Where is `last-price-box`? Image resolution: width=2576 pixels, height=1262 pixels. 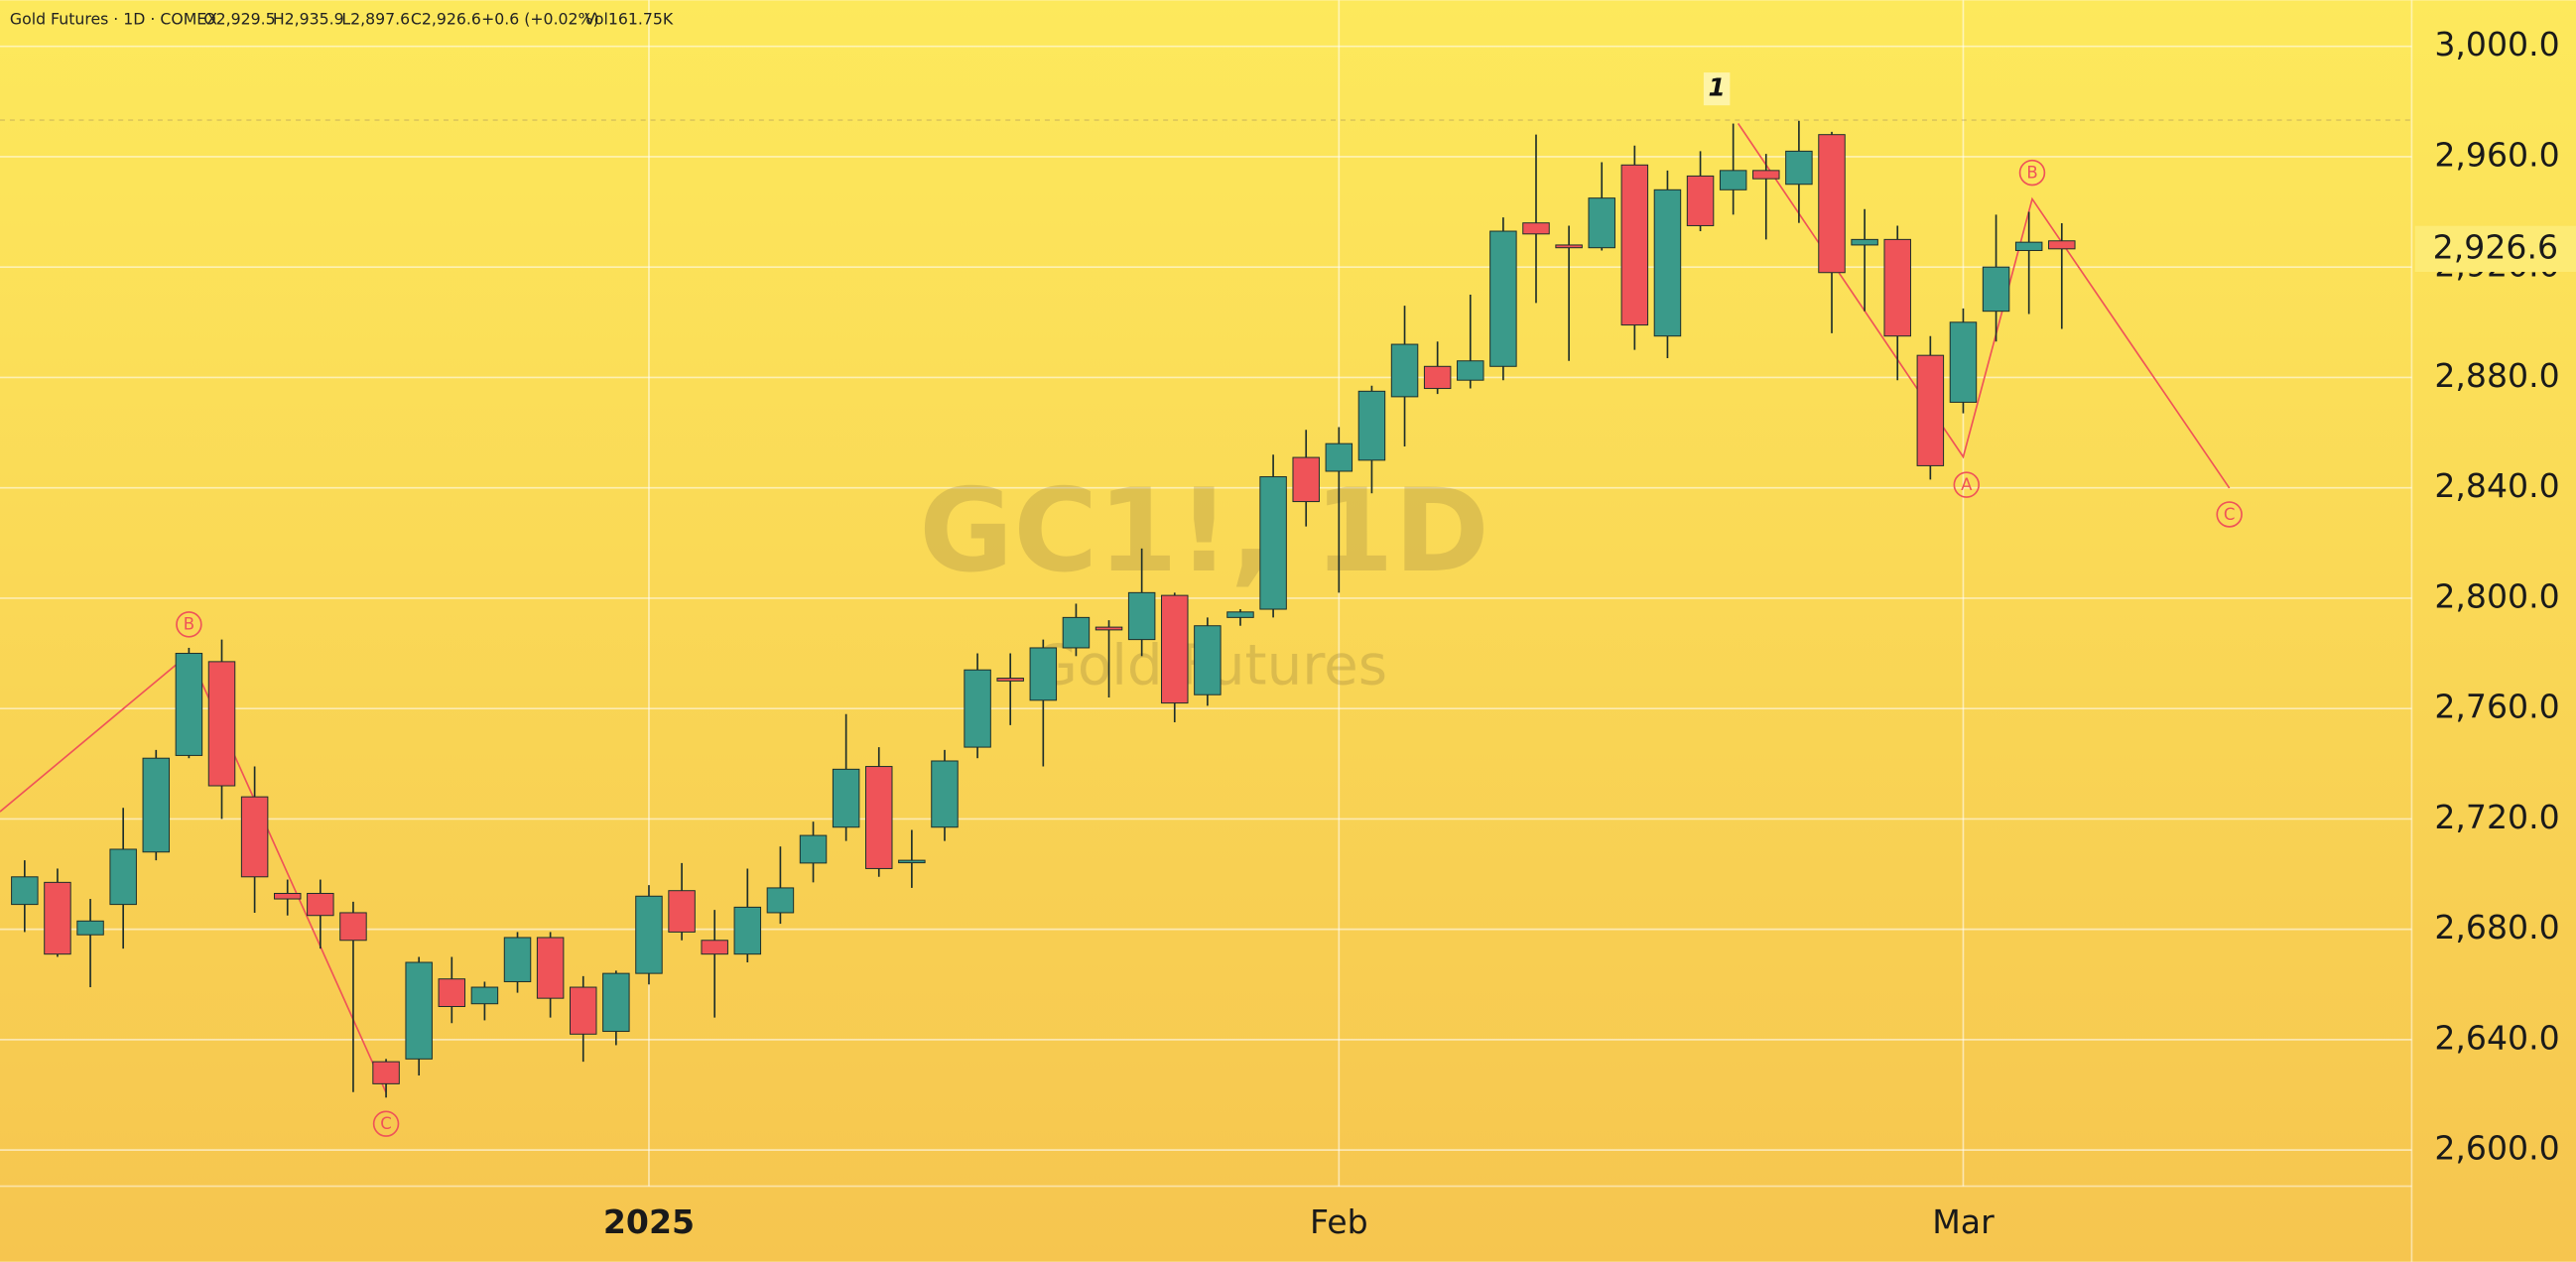 last-price-box is located at coordinates (2495, 248).